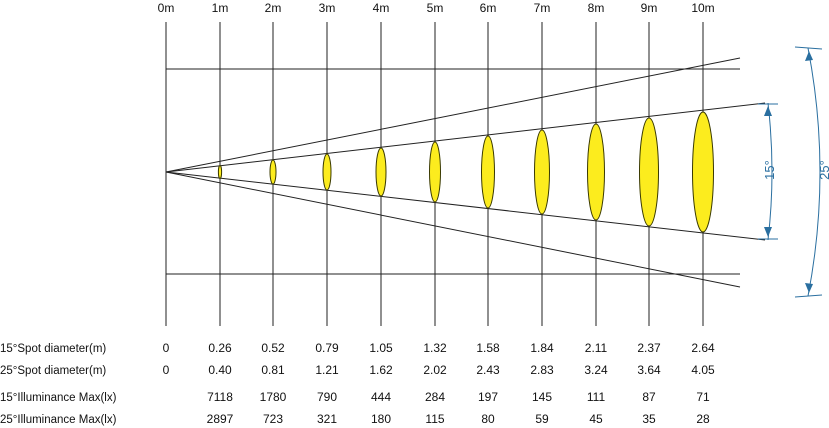  I want to click on table-cell: 1.05, so click(381, 348).